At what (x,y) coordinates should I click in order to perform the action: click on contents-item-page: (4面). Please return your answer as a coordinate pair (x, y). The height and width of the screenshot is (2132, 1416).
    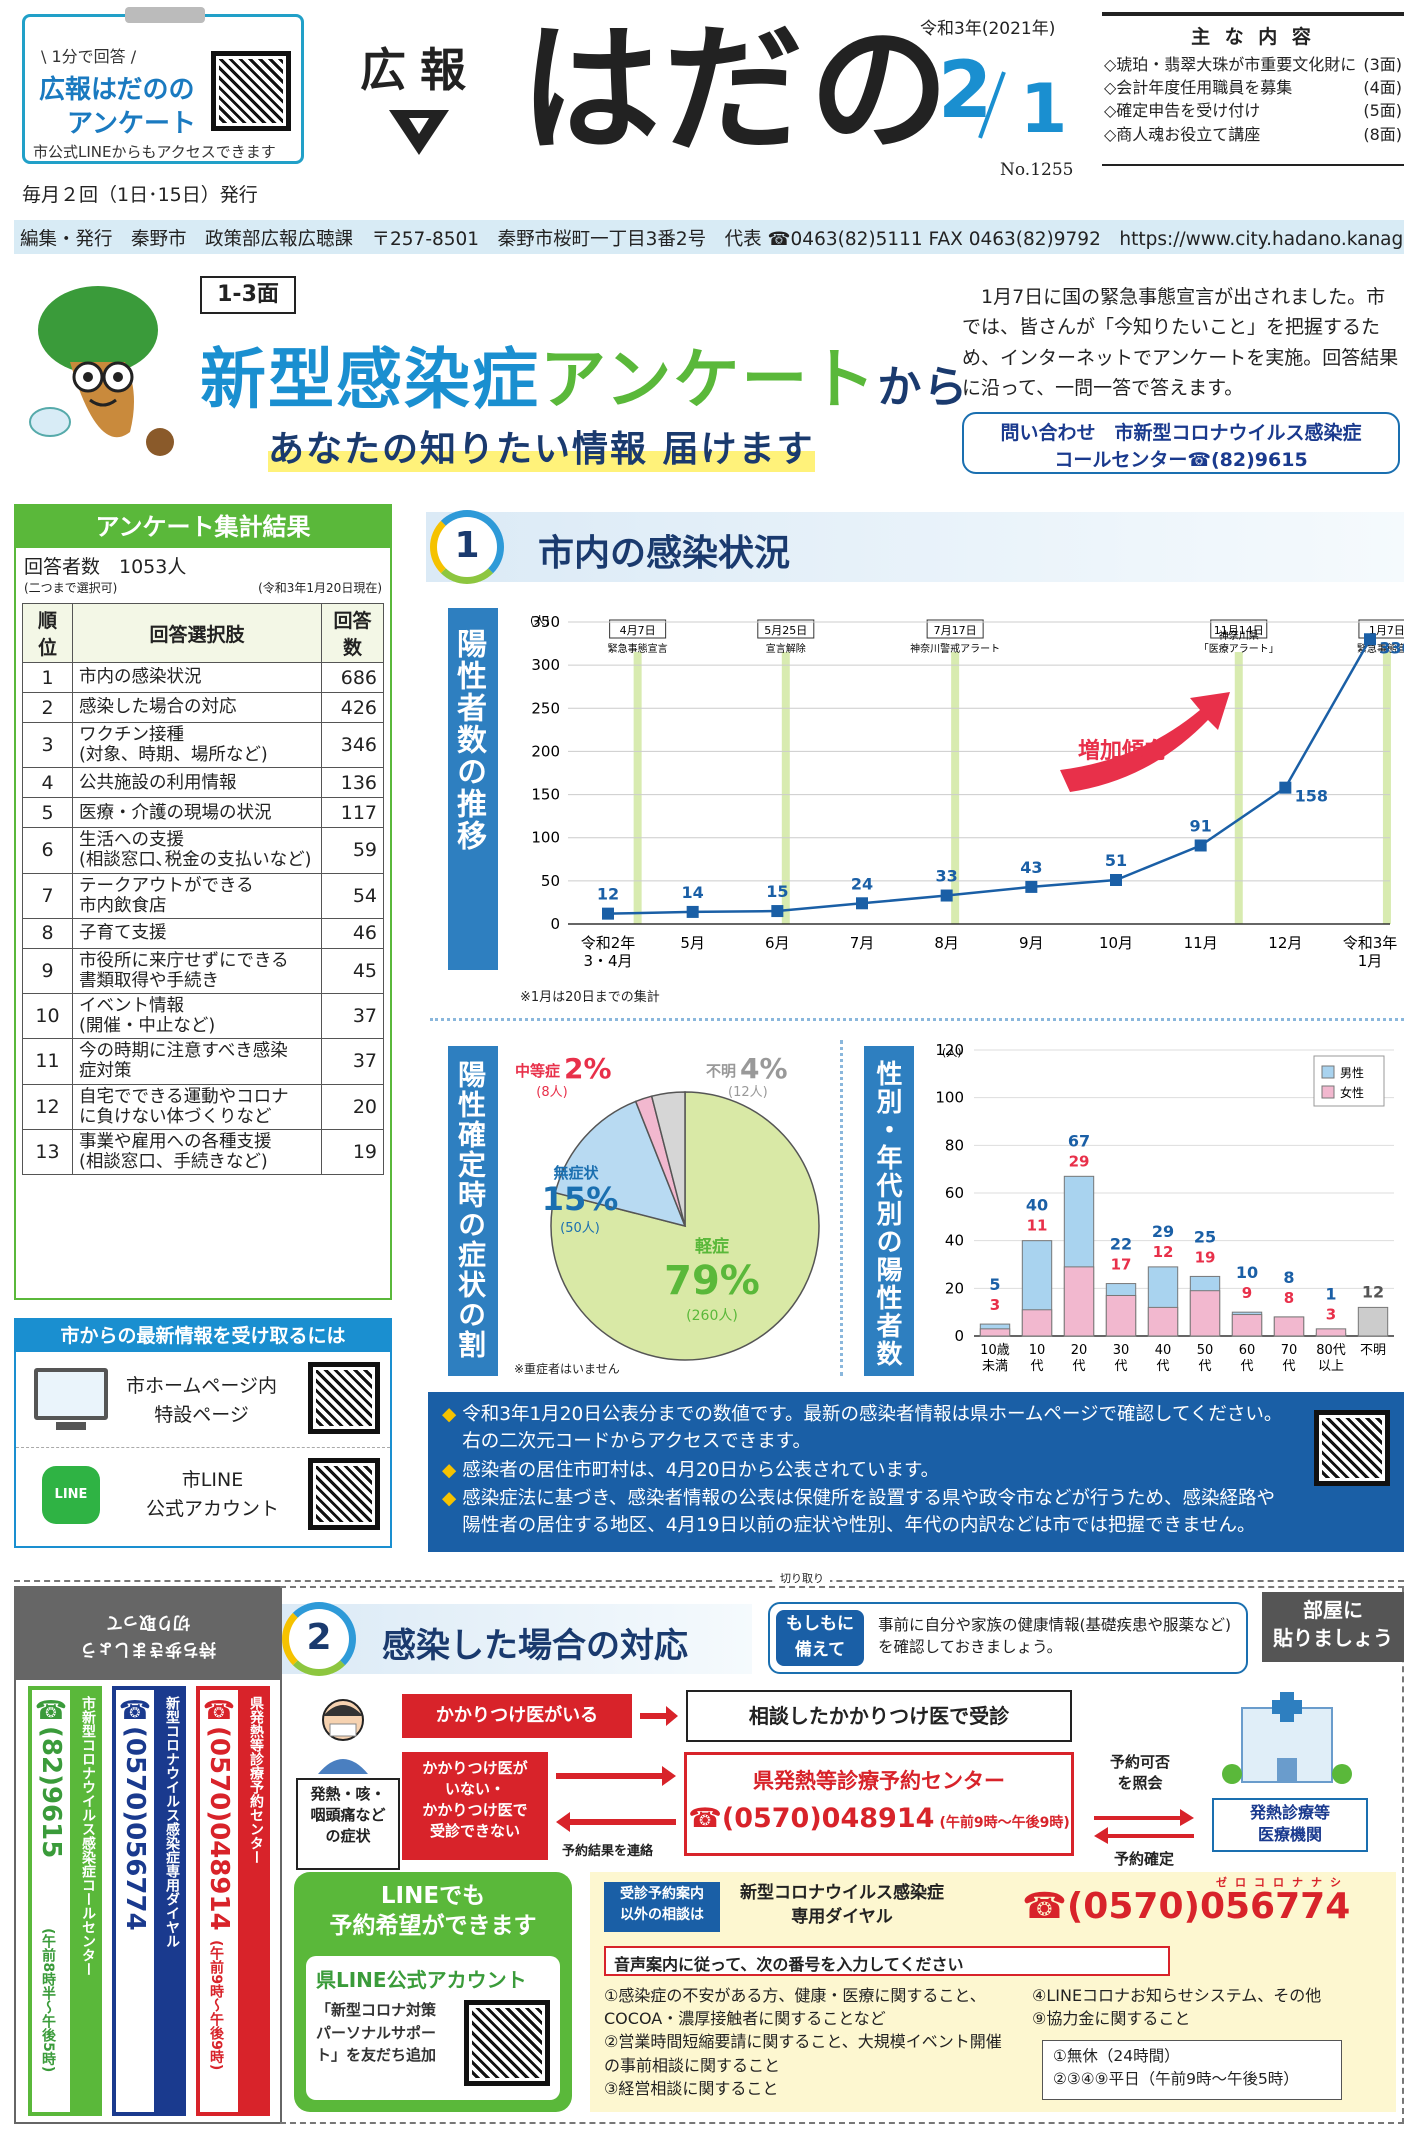
    Looking at the image, I should click on (1382, 88).